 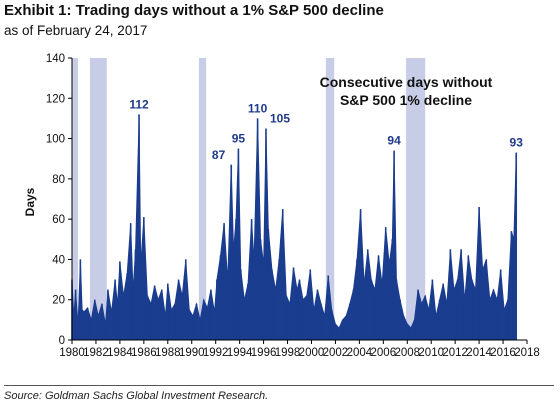 I want to click on y-tick-label-140: 140, so click(x=55, y=59).